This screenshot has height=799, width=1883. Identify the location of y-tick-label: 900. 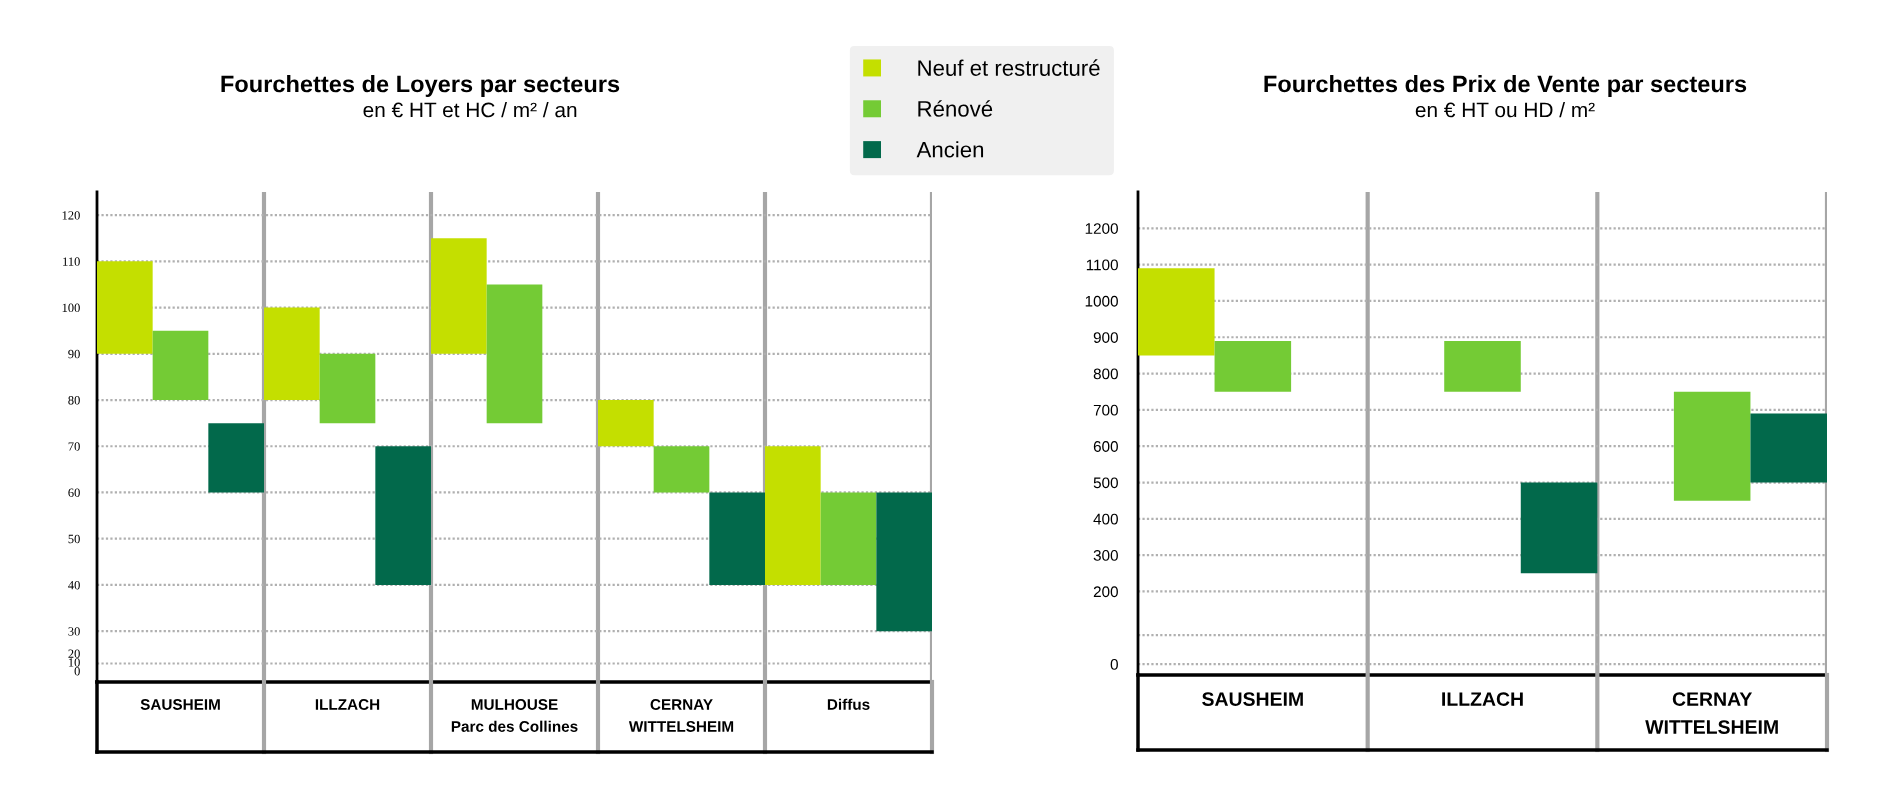
(1105, 337).